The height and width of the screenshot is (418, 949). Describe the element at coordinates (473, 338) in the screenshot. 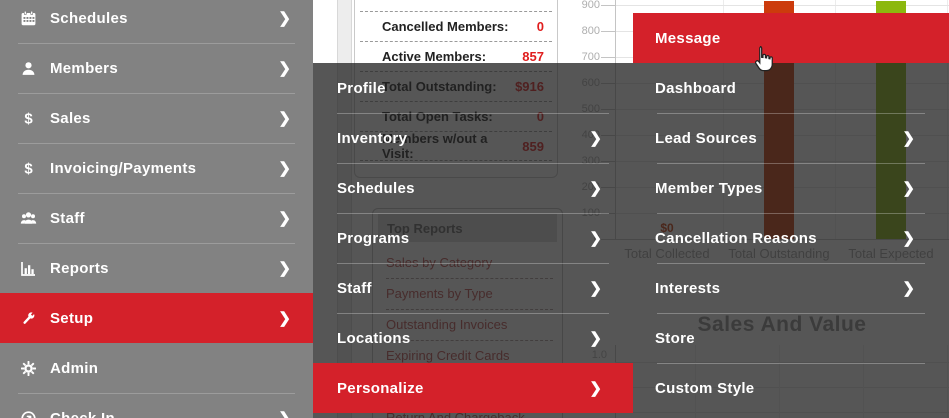

I see `setup-menu-item-locations: Locations ❯` at that location.